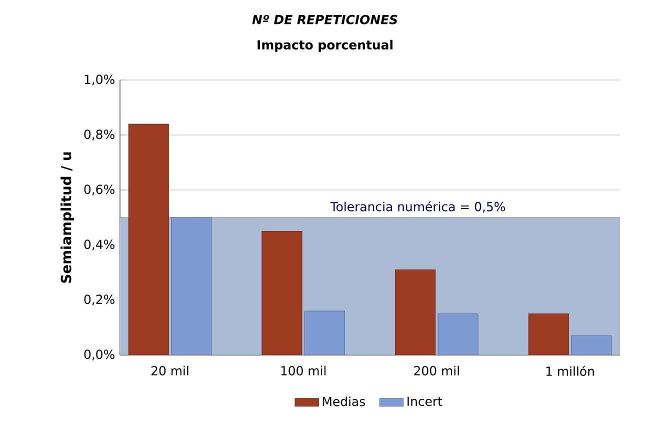  I want to click on legend-label: Medias, so click(344, 401).